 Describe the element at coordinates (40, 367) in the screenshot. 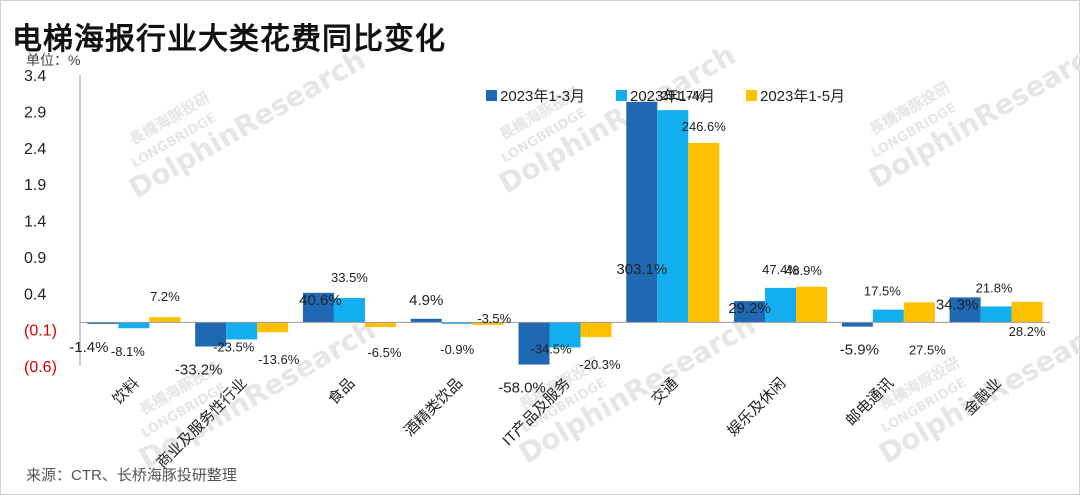

I see `y-tick-label: (0.6)` at that location.